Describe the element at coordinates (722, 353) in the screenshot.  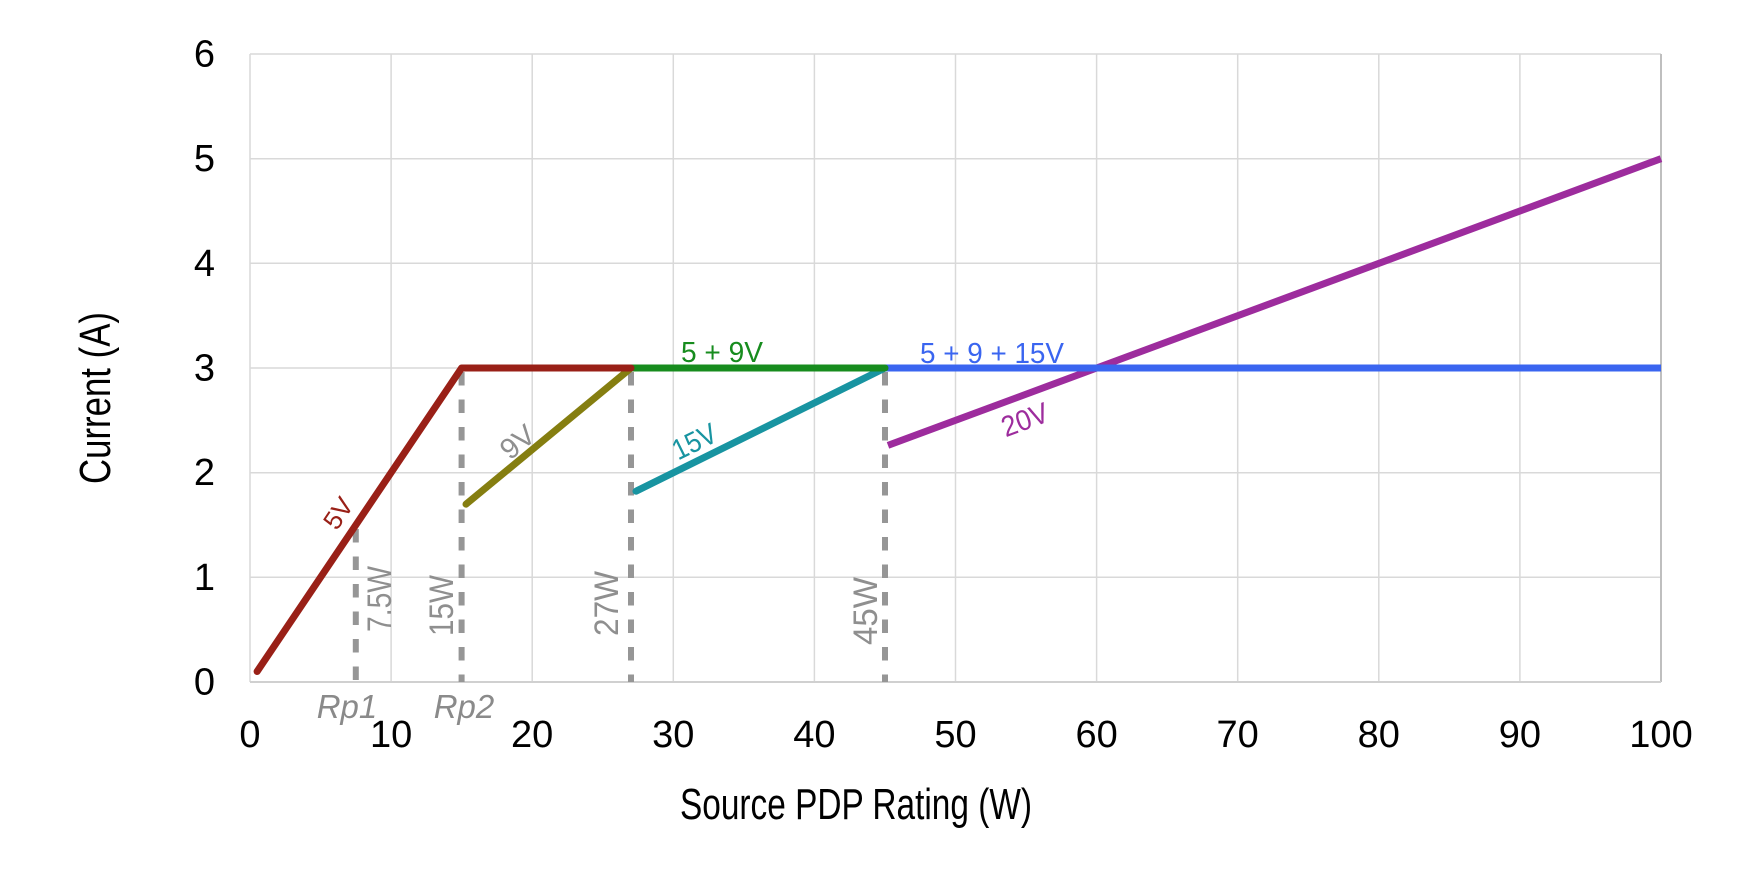
I see `svg-text: 5 + 9V` at that location.